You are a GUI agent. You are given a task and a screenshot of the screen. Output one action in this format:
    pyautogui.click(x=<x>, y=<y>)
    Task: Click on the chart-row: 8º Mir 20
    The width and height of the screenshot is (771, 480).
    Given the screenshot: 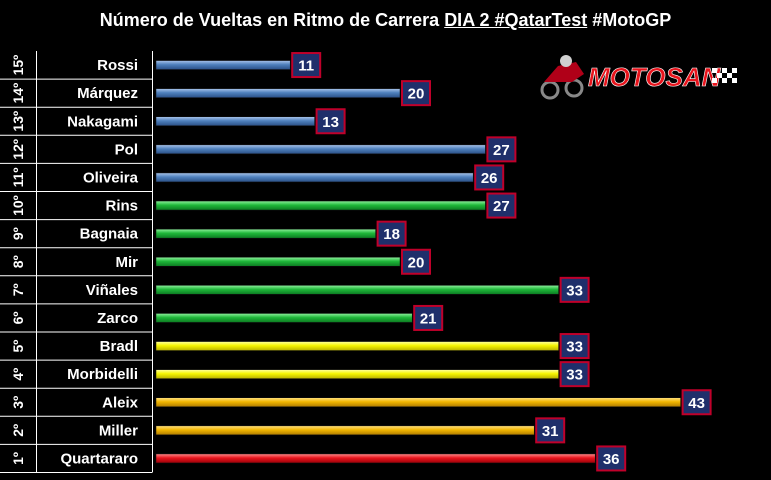 What is the action you would take?
    pyautogui.click(x=215, y=262)
    